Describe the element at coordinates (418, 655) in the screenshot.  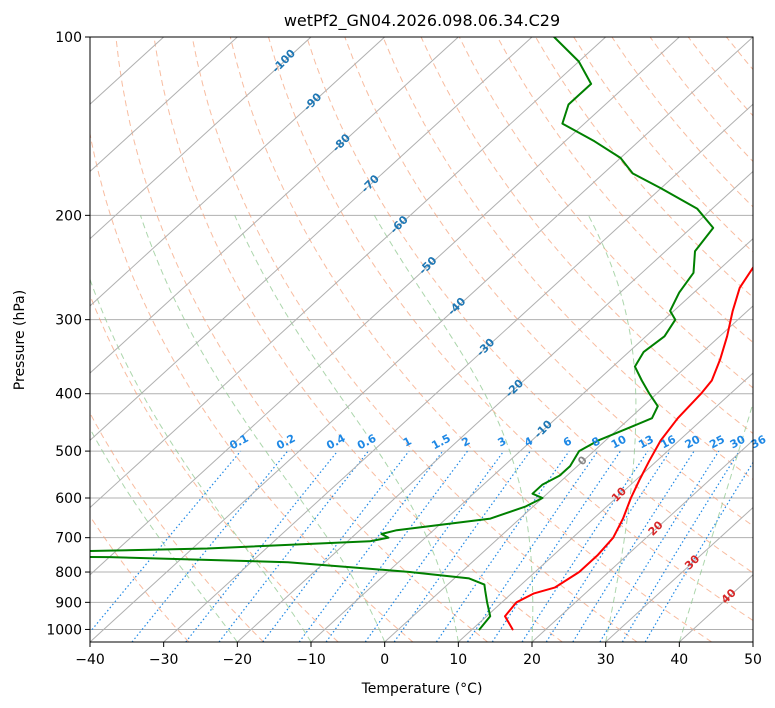
I see `x-axis-ticks: −40 −30 −20 −10 0 10 20 30 40 50` at that location.